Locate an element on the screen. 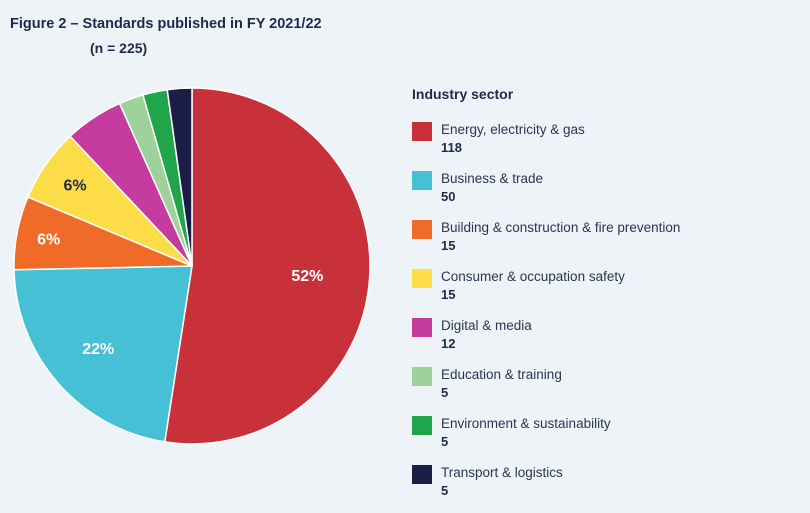 The image size is (810, 513). legend-count: 12 is located at coordinates (448, 343).